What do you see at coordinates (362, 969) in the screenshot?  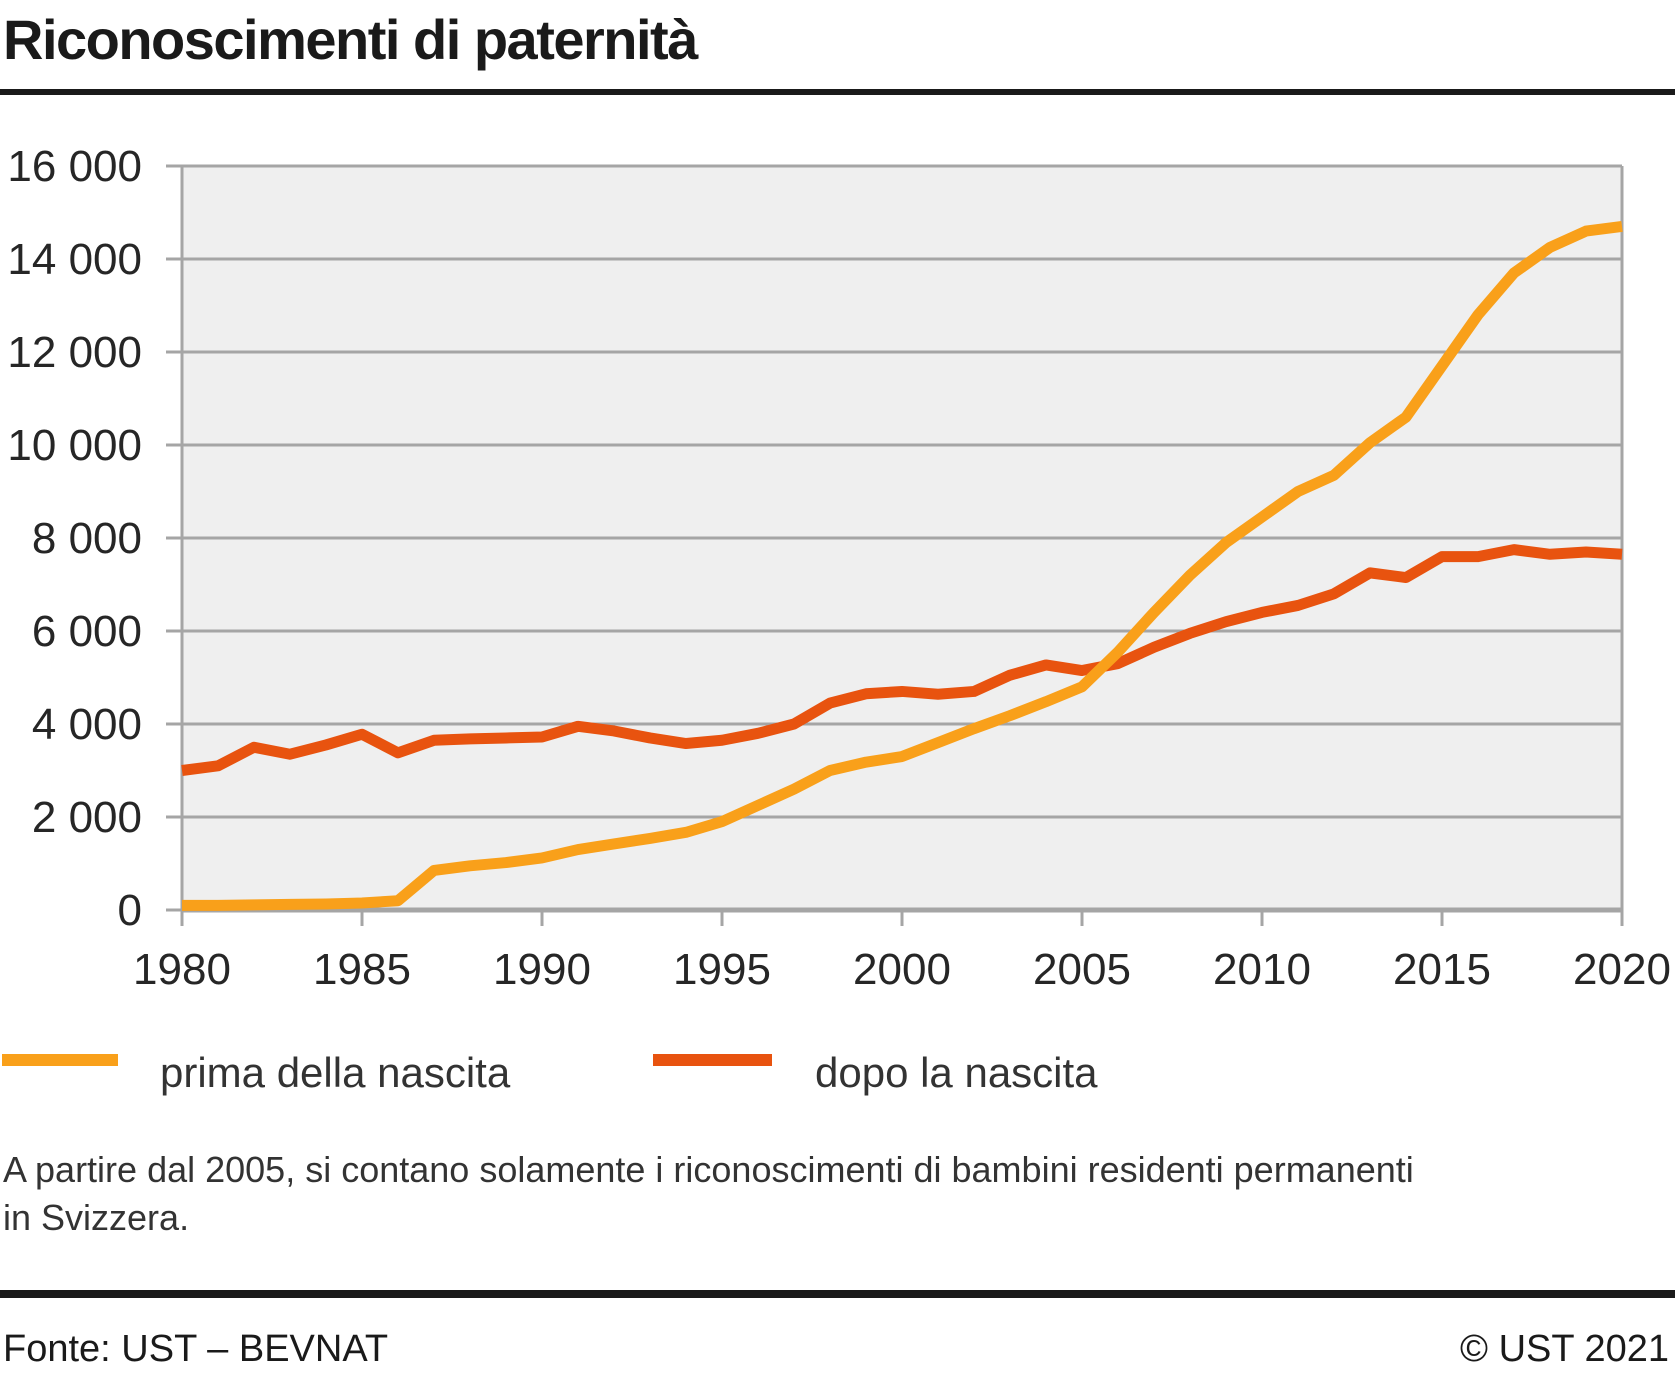 I see `x-tick-label: 1985` at bounding box center [362, 969].